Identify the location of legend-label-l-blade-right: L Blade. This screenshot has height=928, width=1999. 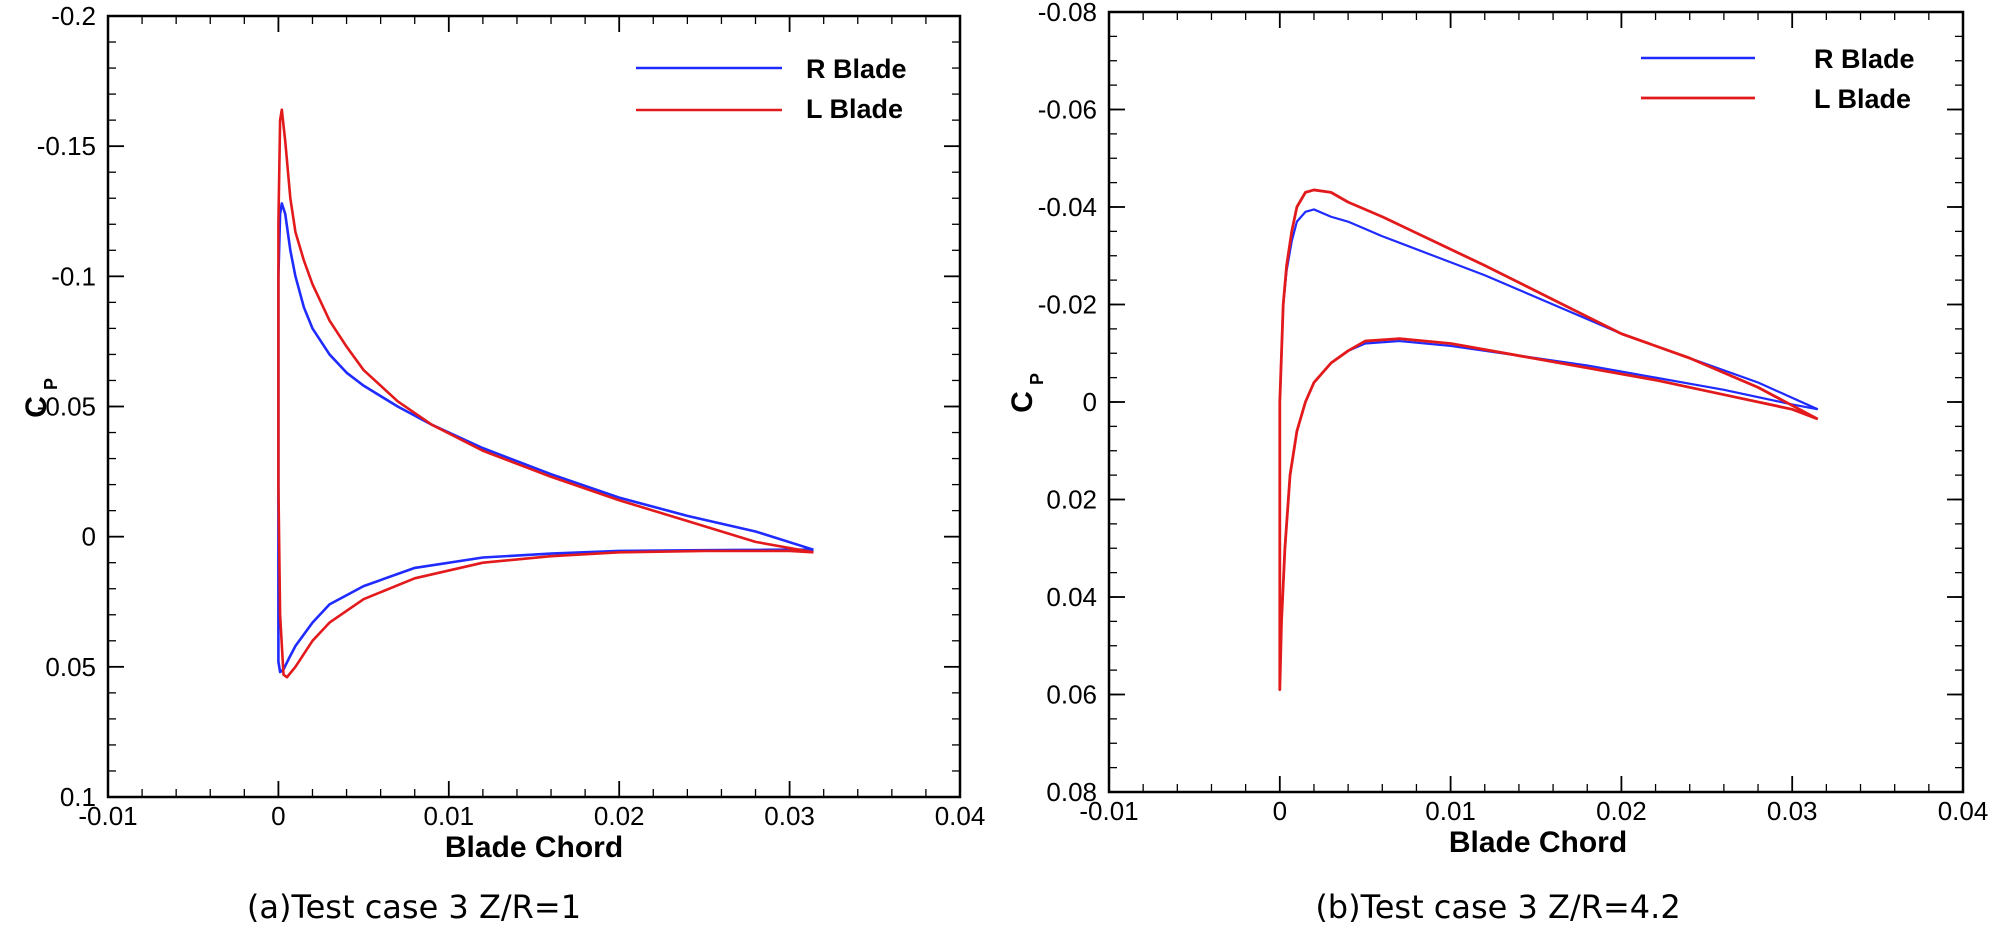
(1862, 99).